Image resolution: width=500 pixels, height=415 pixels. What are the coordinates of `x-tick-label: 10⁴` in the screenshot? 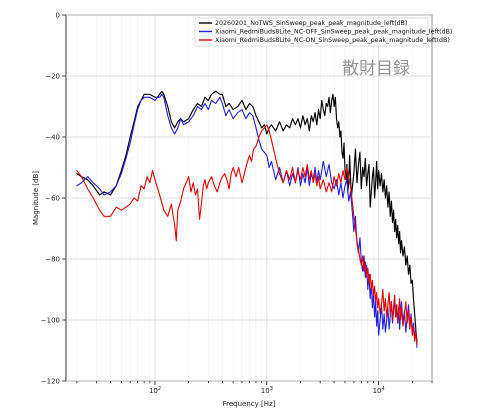 It's located at (379, 390).